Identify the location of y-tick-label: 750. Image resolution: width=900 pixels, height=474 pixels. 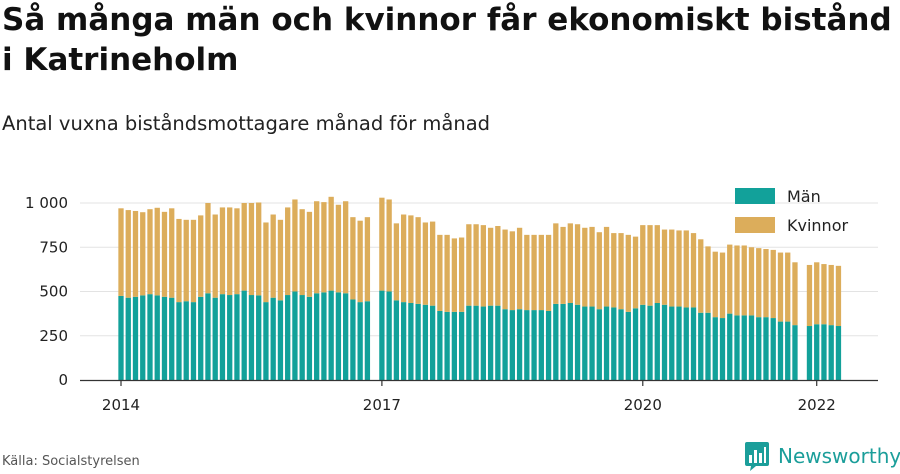
(53, 247).